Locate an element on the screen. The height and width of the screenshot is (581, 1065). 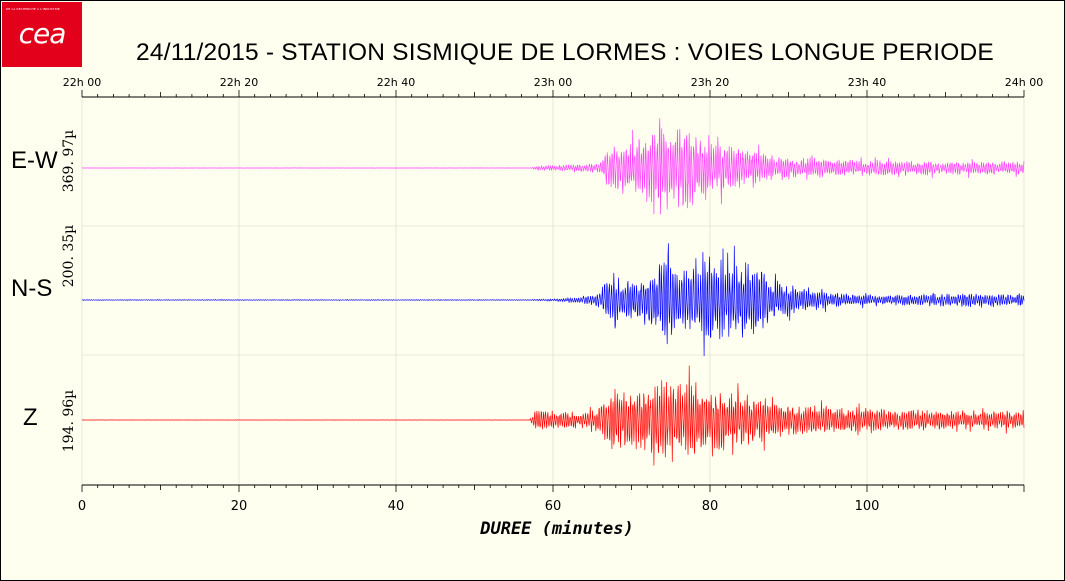
channel-name-ns: N-S is located at coordinates (31, 288).